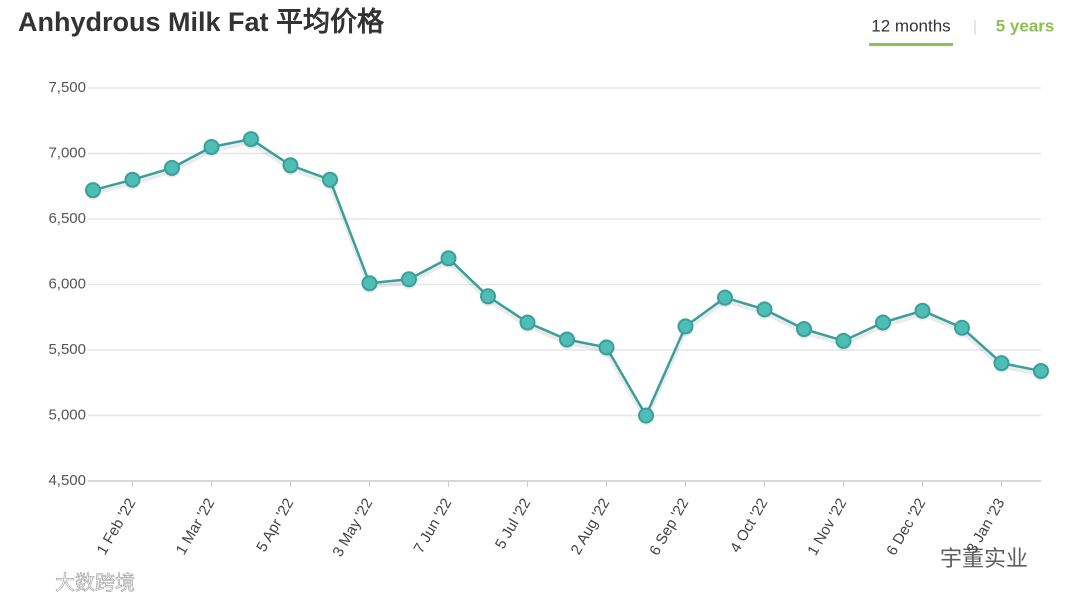 The height and width of the screenshot is (611, 1080). Describe the element at coordinates (67, 349) in the screenshot. I see `y-tick-label: 5,500` at that location.